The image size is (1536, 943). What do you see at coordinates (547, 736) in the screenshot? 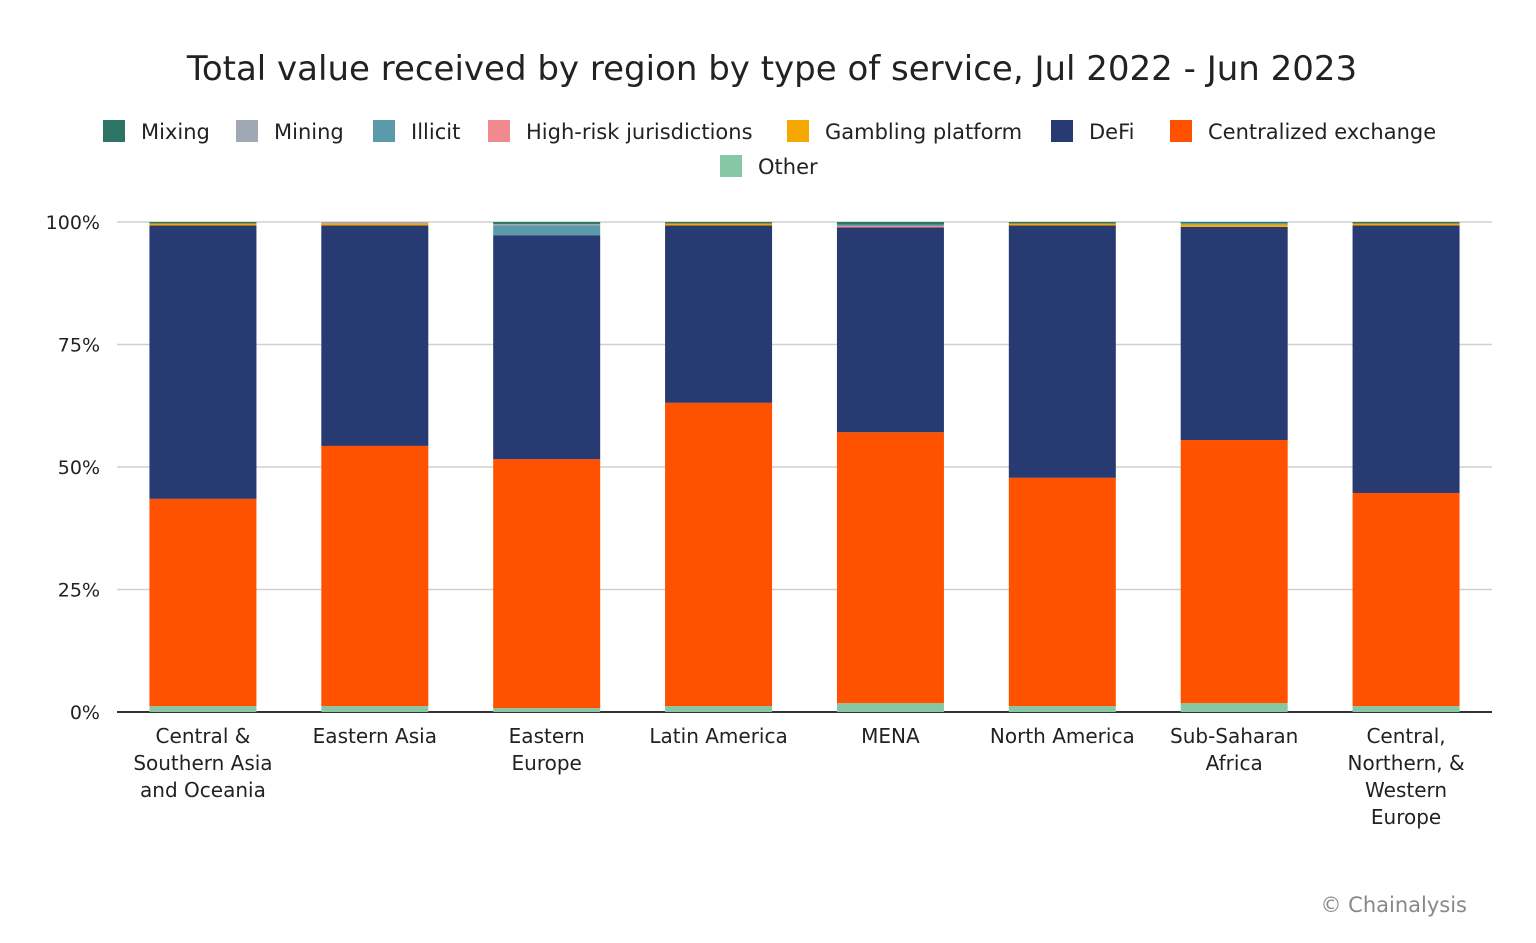
I see `x-tick-label: Eastern` at bounding box center [547, 736].